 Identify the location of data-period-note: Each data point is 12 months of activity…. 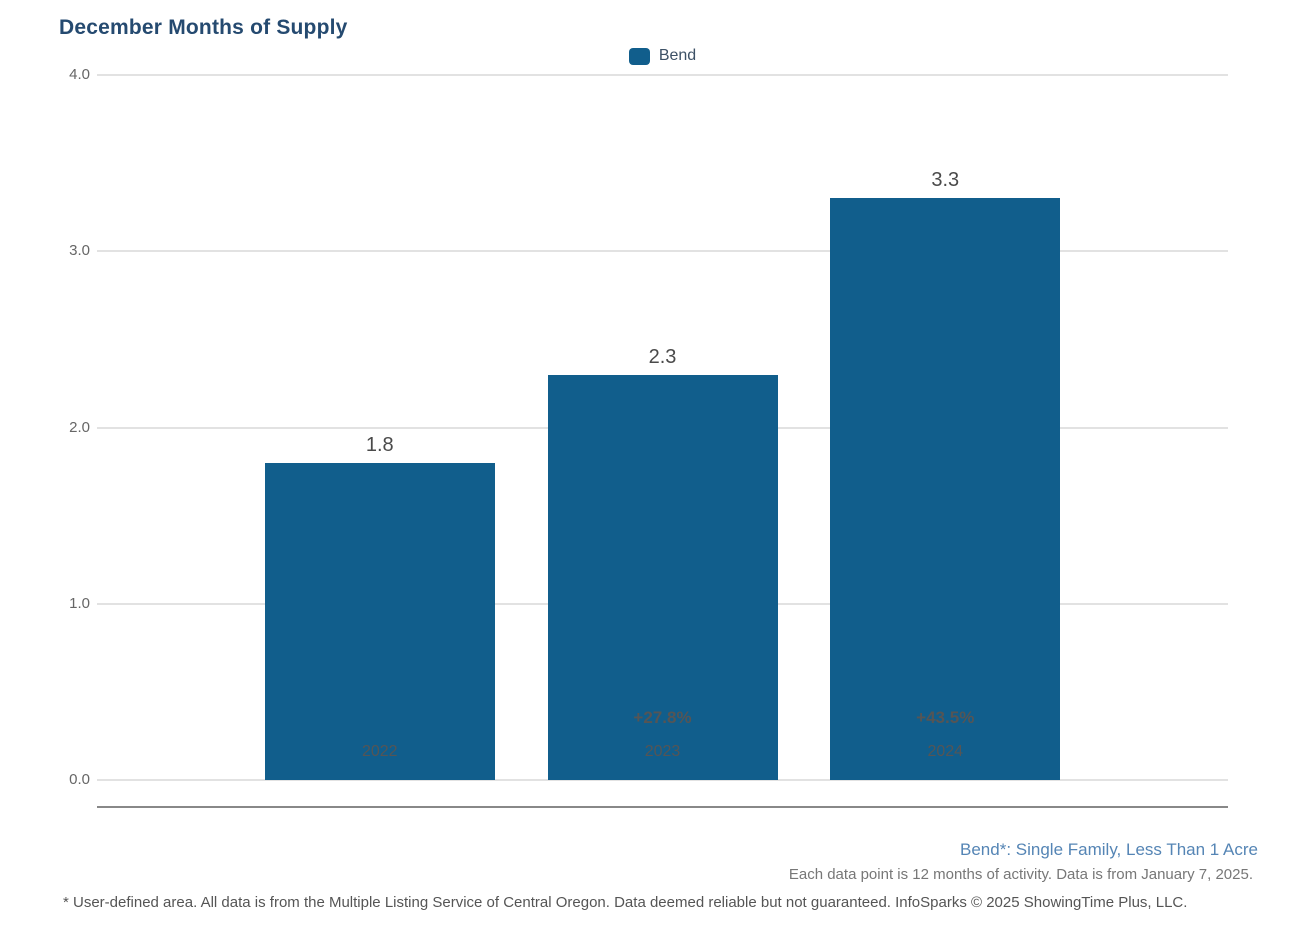
(1020, 874).